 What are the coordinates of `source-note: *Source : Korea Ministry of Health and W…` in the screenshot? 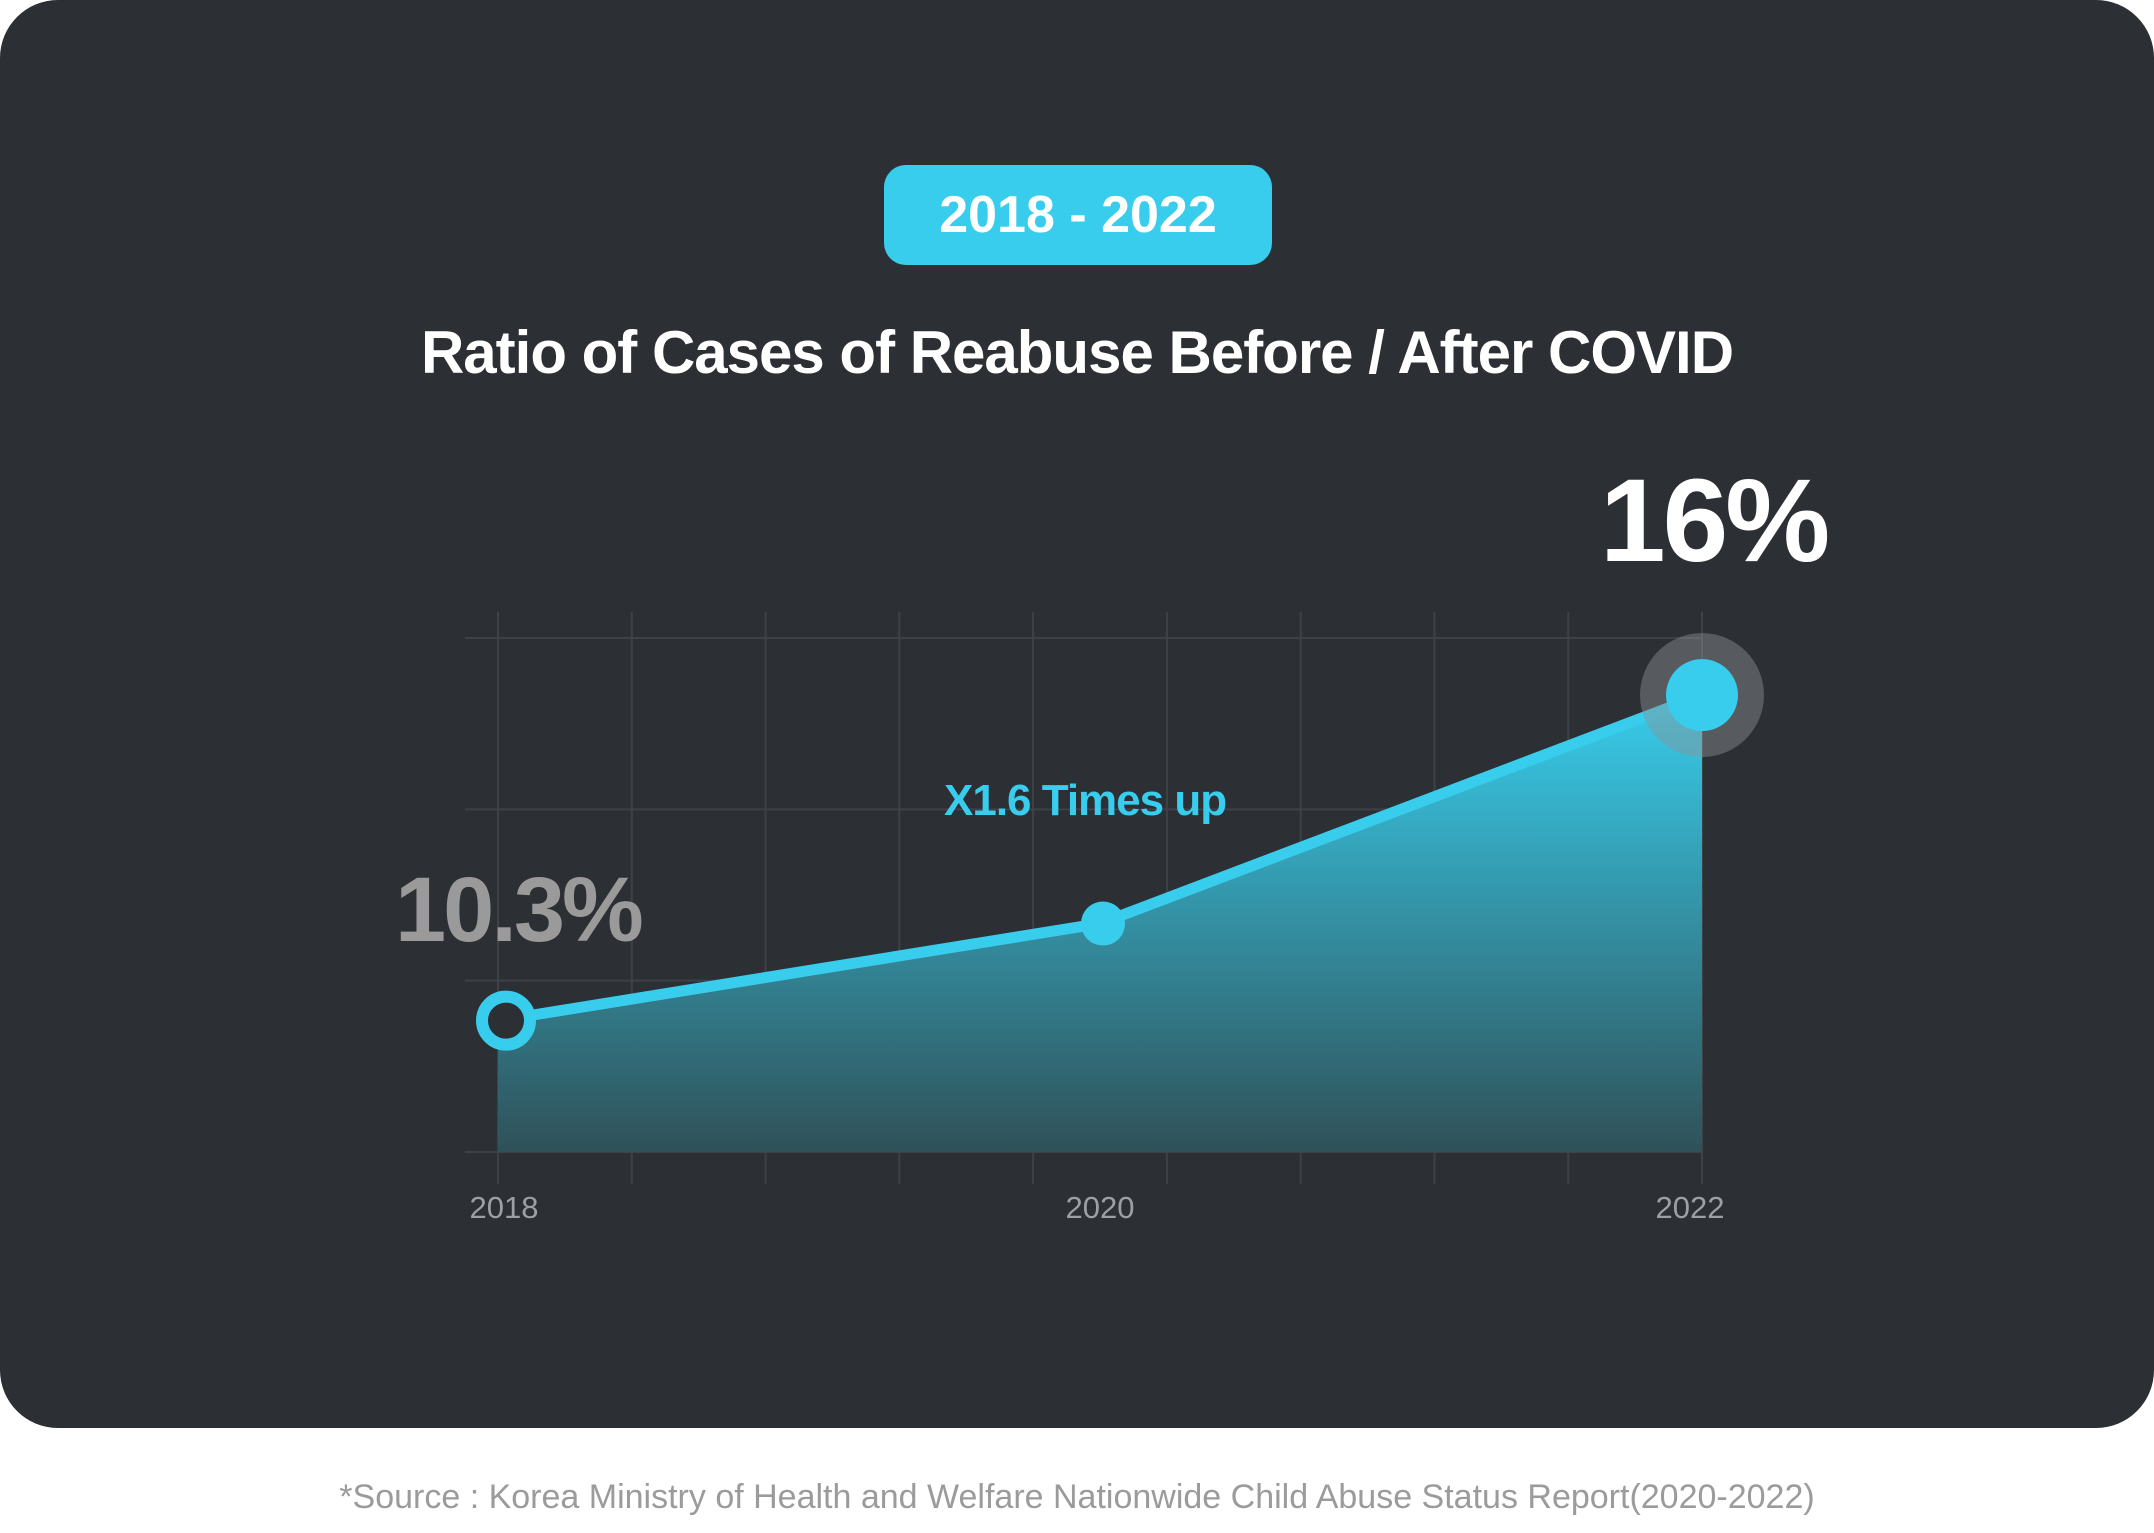 It's located at (1077, 1497).